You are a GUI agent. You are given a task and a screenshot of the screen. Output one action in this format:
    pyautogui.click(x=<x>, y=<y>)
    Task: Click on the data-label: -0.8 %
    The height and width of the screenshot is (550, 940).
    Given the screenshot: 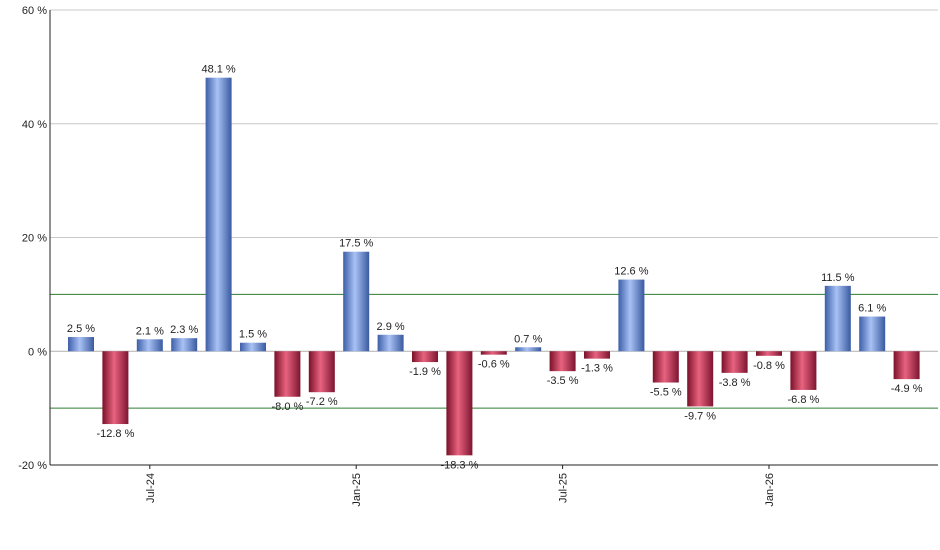 What is the action you would take?
    pyautogui.click(x=769, y=366)
    